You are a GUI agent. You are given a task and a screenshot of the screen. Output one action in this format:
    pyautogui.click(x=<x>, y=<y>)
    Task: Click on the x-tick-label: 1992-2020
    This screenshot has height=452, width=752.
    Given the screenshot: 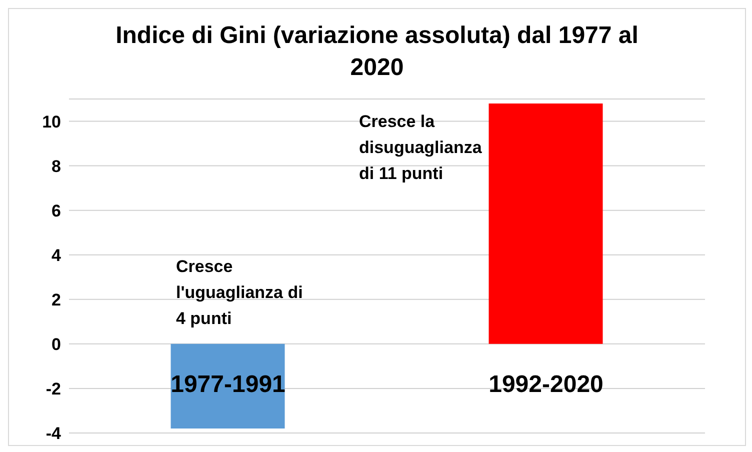 What is the action you would take?
    pyautogui.click(x=546, y=384)
    